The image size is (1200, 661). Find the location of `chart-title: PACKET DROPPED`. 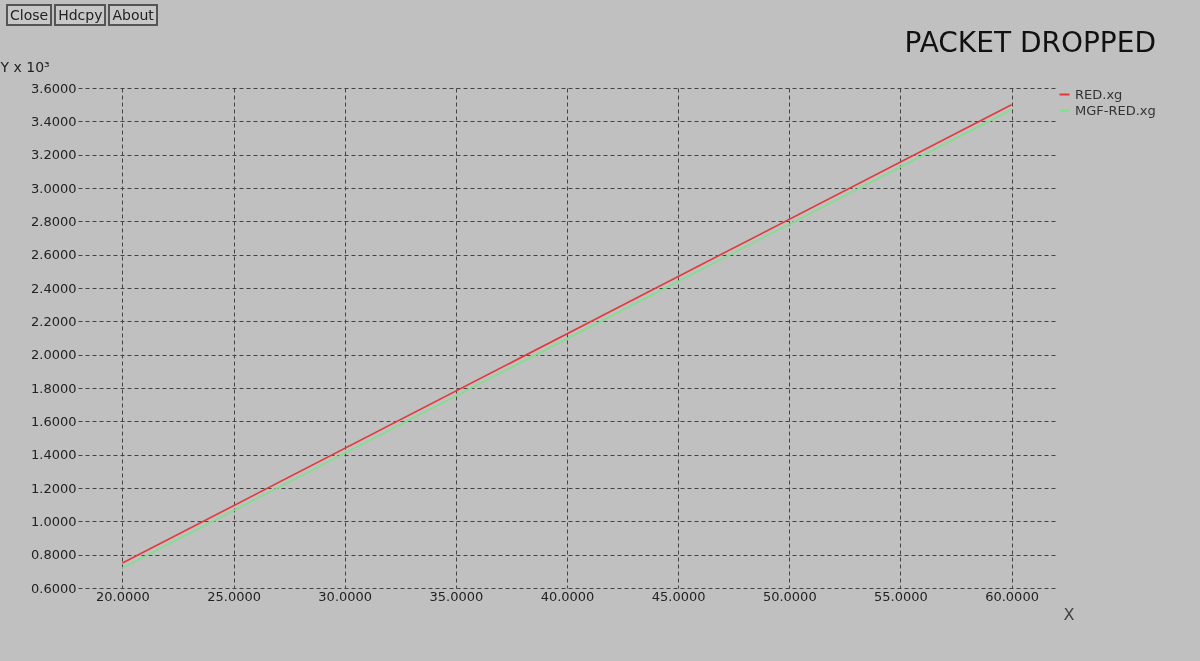

chart-title: PACKET DROPPED is located at coordinates (1030, 42).